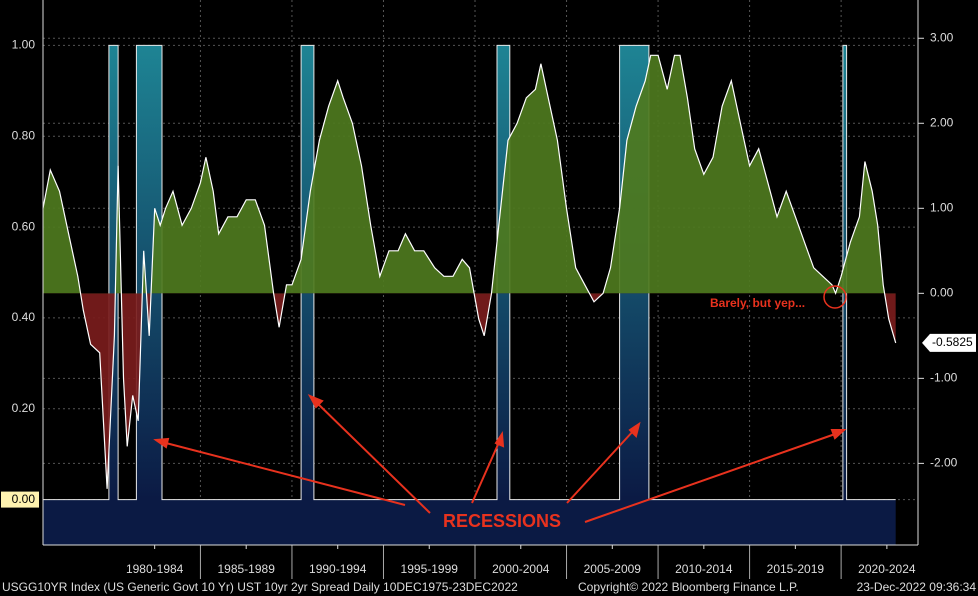 This screenshot has width=978, height=596. What do you see at coordinates (942, 122) in the screenshot?
I see `y2-tick-label: 2.00` at bounding box center [942, 122].